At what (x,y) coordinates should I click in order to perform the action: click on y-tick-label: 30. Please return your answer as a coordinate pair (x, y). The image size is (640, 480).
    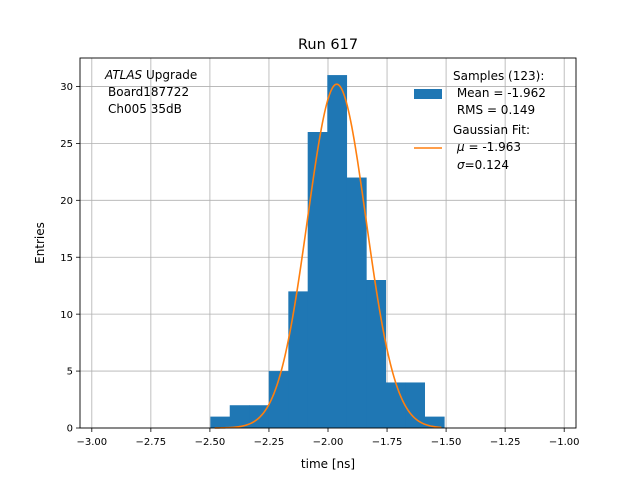
    Looking at the image, I should click on (66, 87).